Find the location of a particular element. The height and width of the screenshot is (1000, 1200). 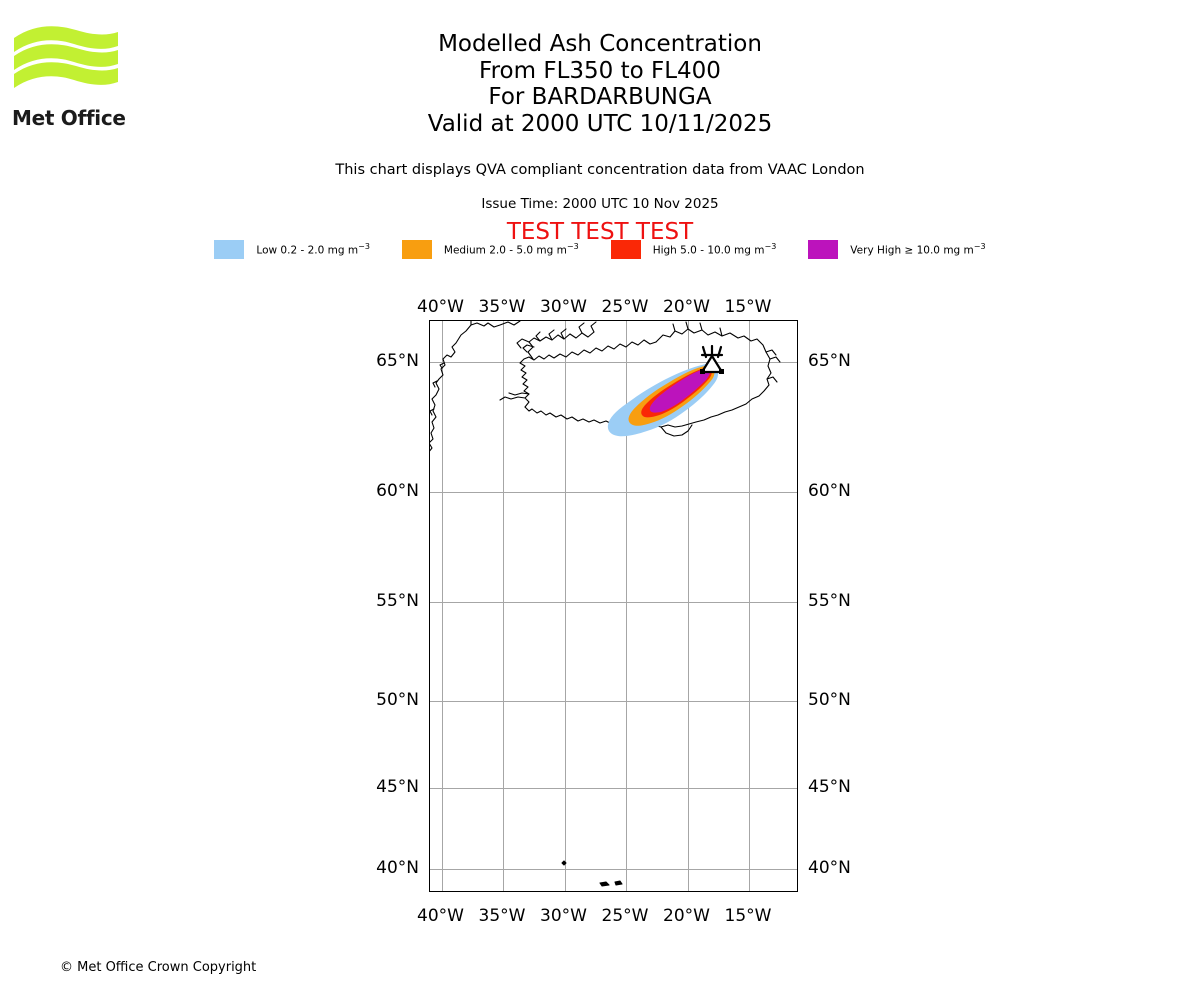

legend-medium: Medium 2.0 - 5.0 mg m−3 is located at coordinates (490, 249).